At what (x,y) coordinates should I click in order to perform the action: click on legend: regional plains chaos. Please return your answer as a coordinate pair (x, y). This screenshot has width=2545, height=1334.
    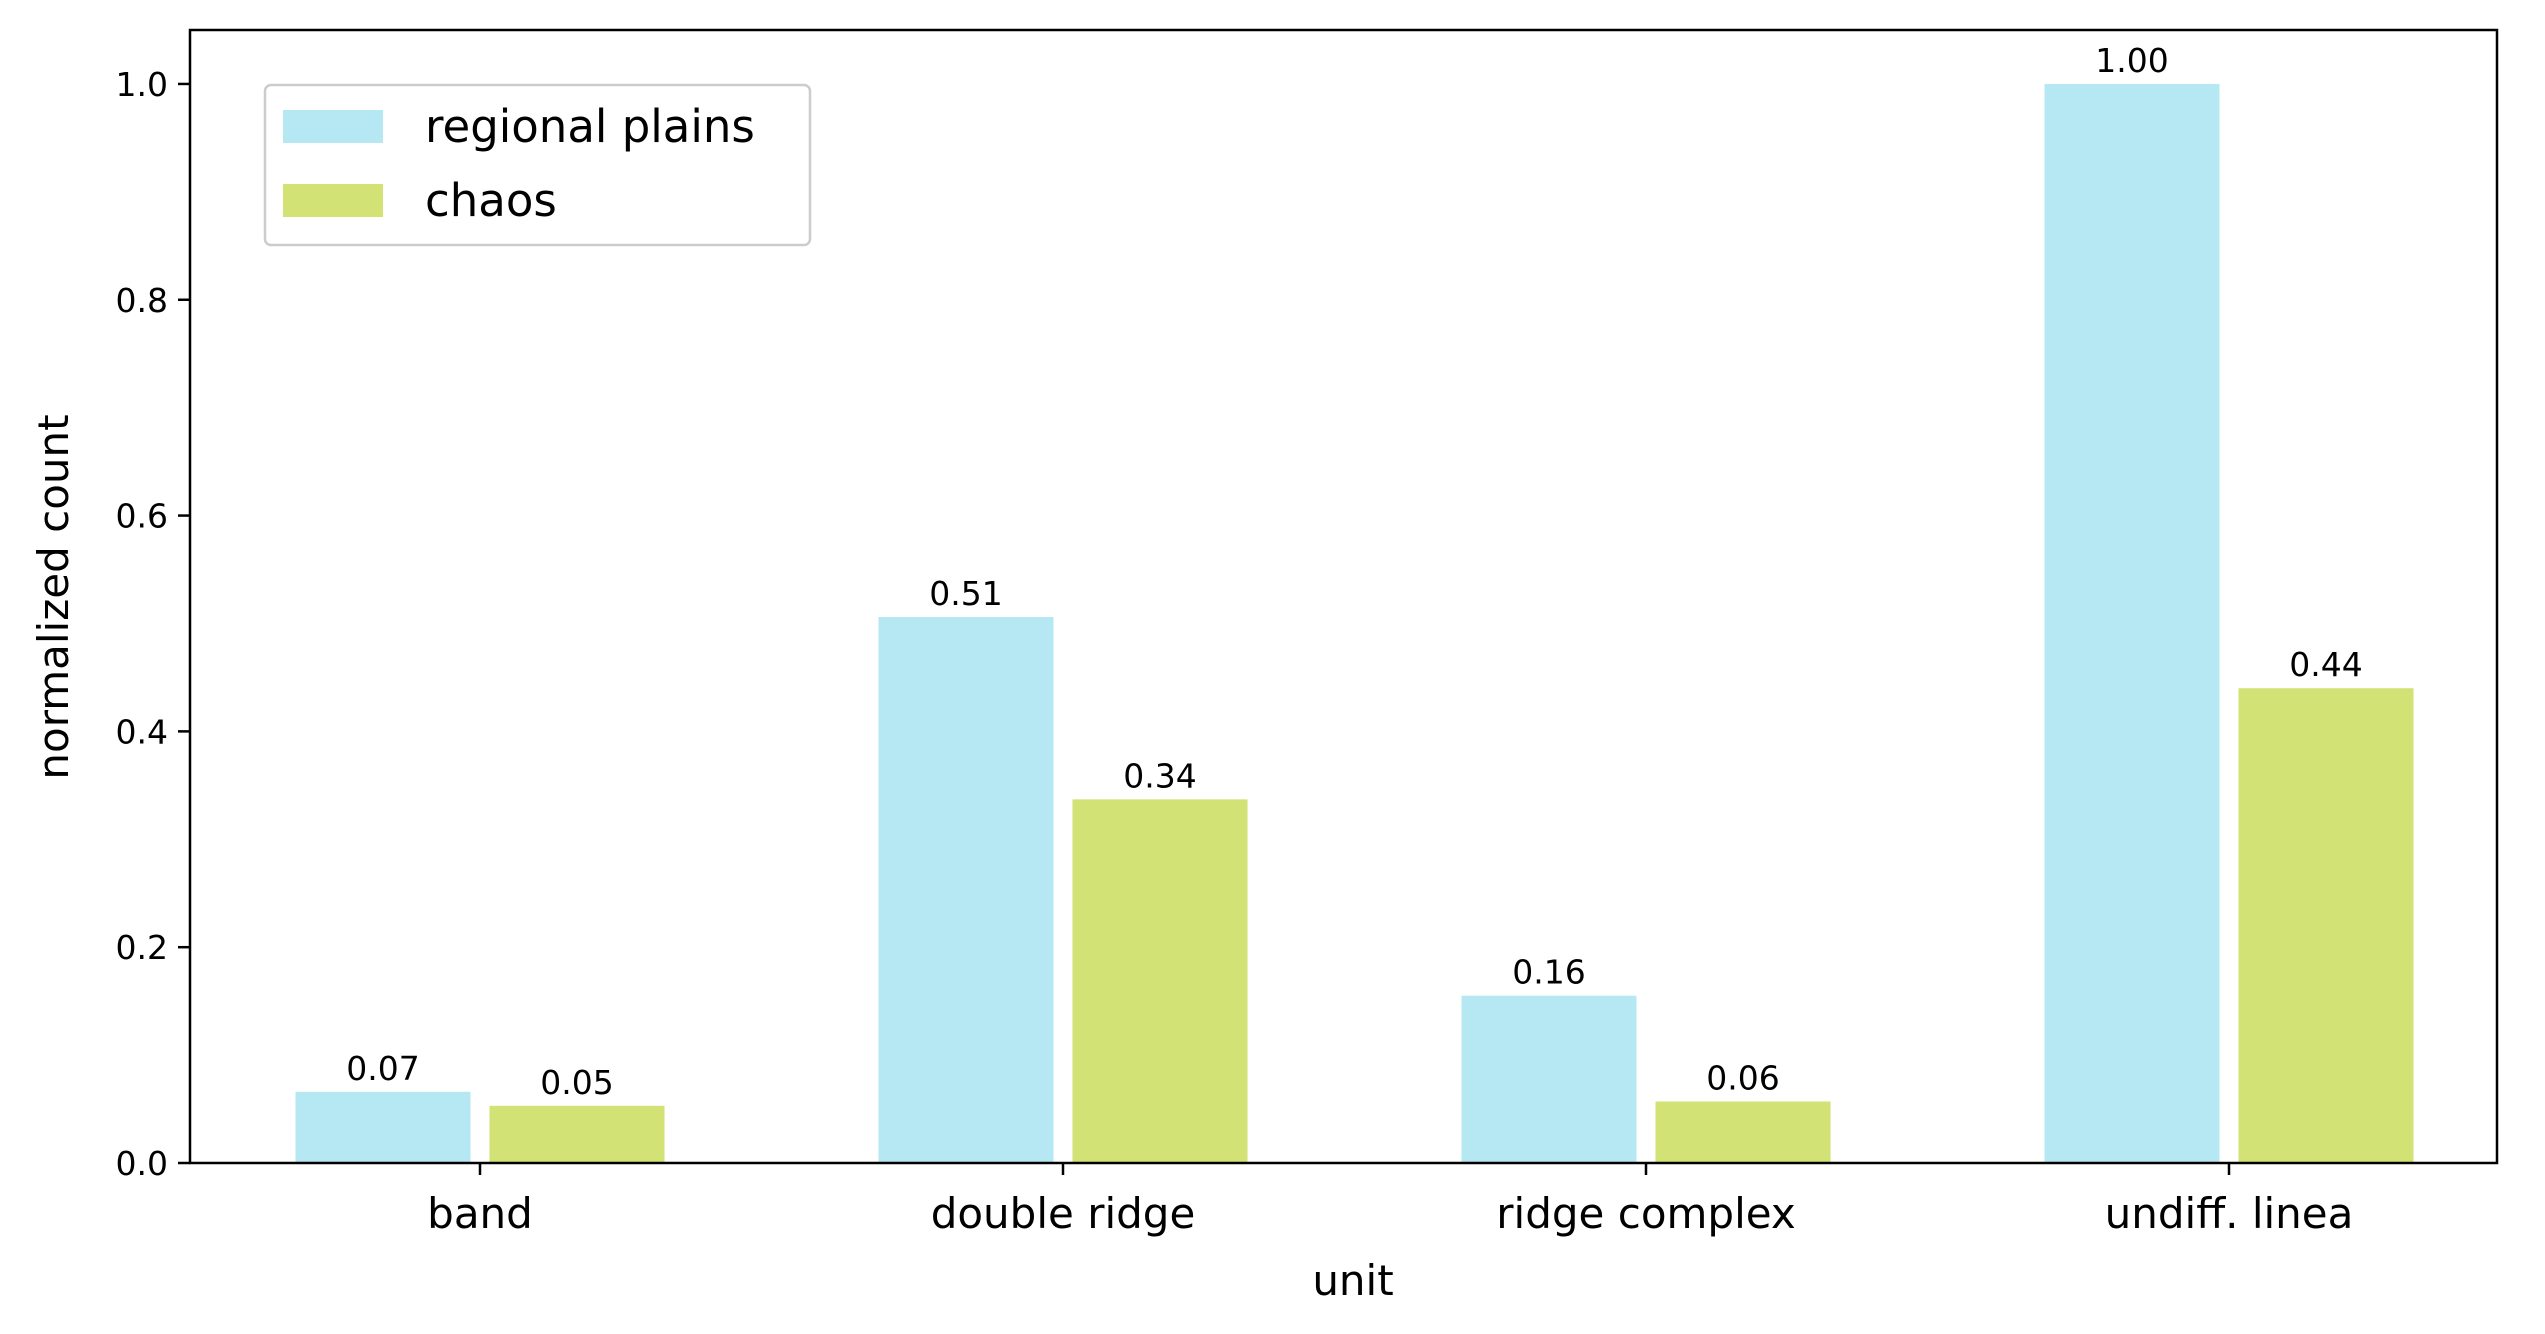
    Looking at the image, I should click on (537, 165).